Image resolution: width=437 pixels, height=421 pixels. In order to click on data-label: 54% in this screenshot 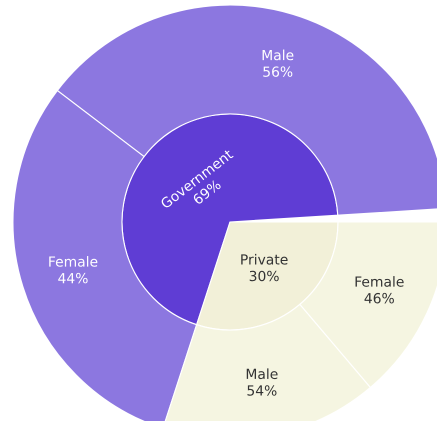, I will do `click(262, 390)`.